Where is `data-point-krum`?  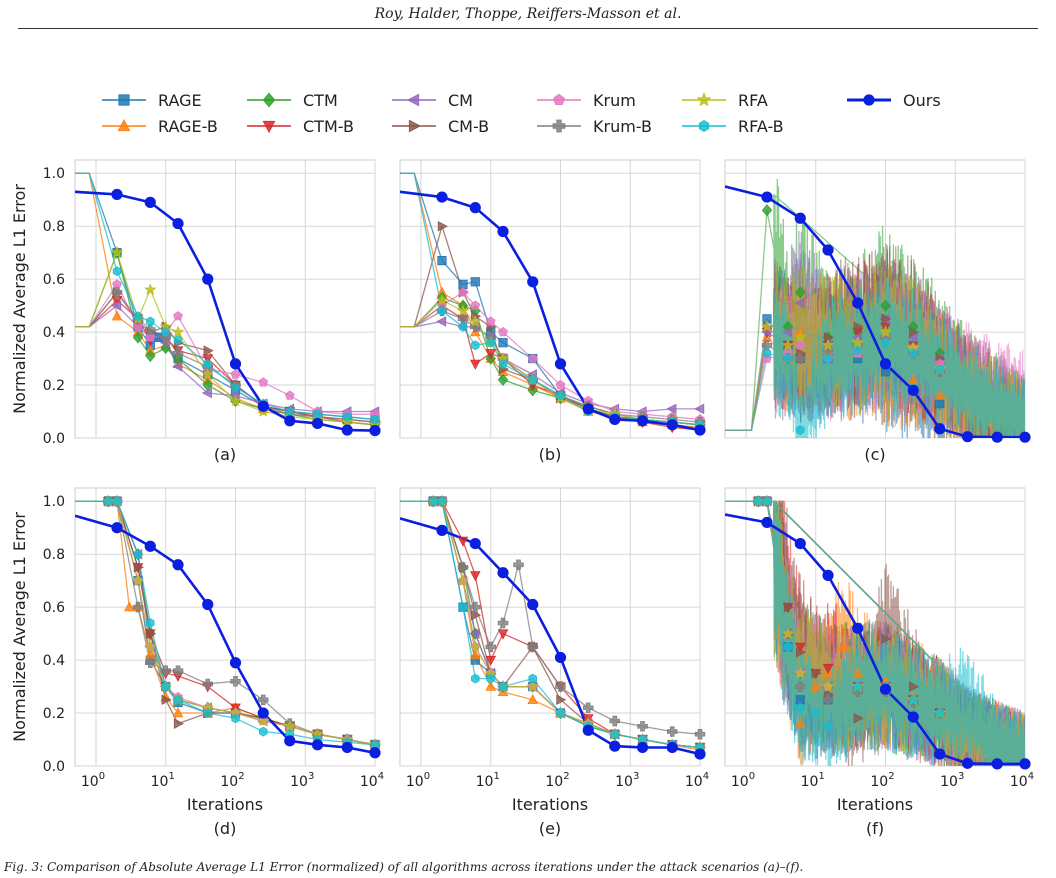 data-point-krum is located at coordinates (463, 292).